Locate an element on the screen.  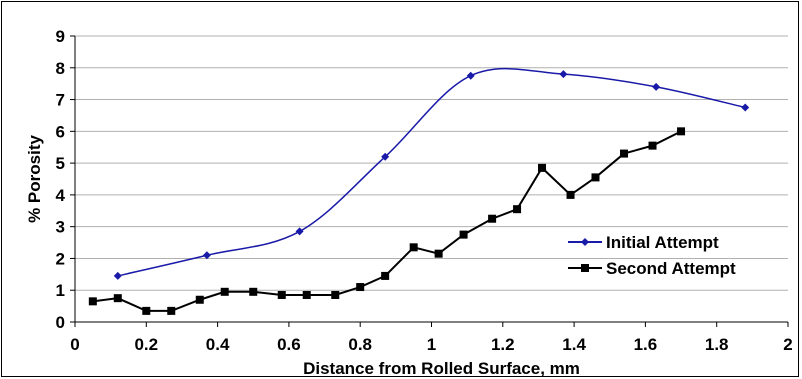
legend-item: Second Attempt is located at coordinates (652, 268).